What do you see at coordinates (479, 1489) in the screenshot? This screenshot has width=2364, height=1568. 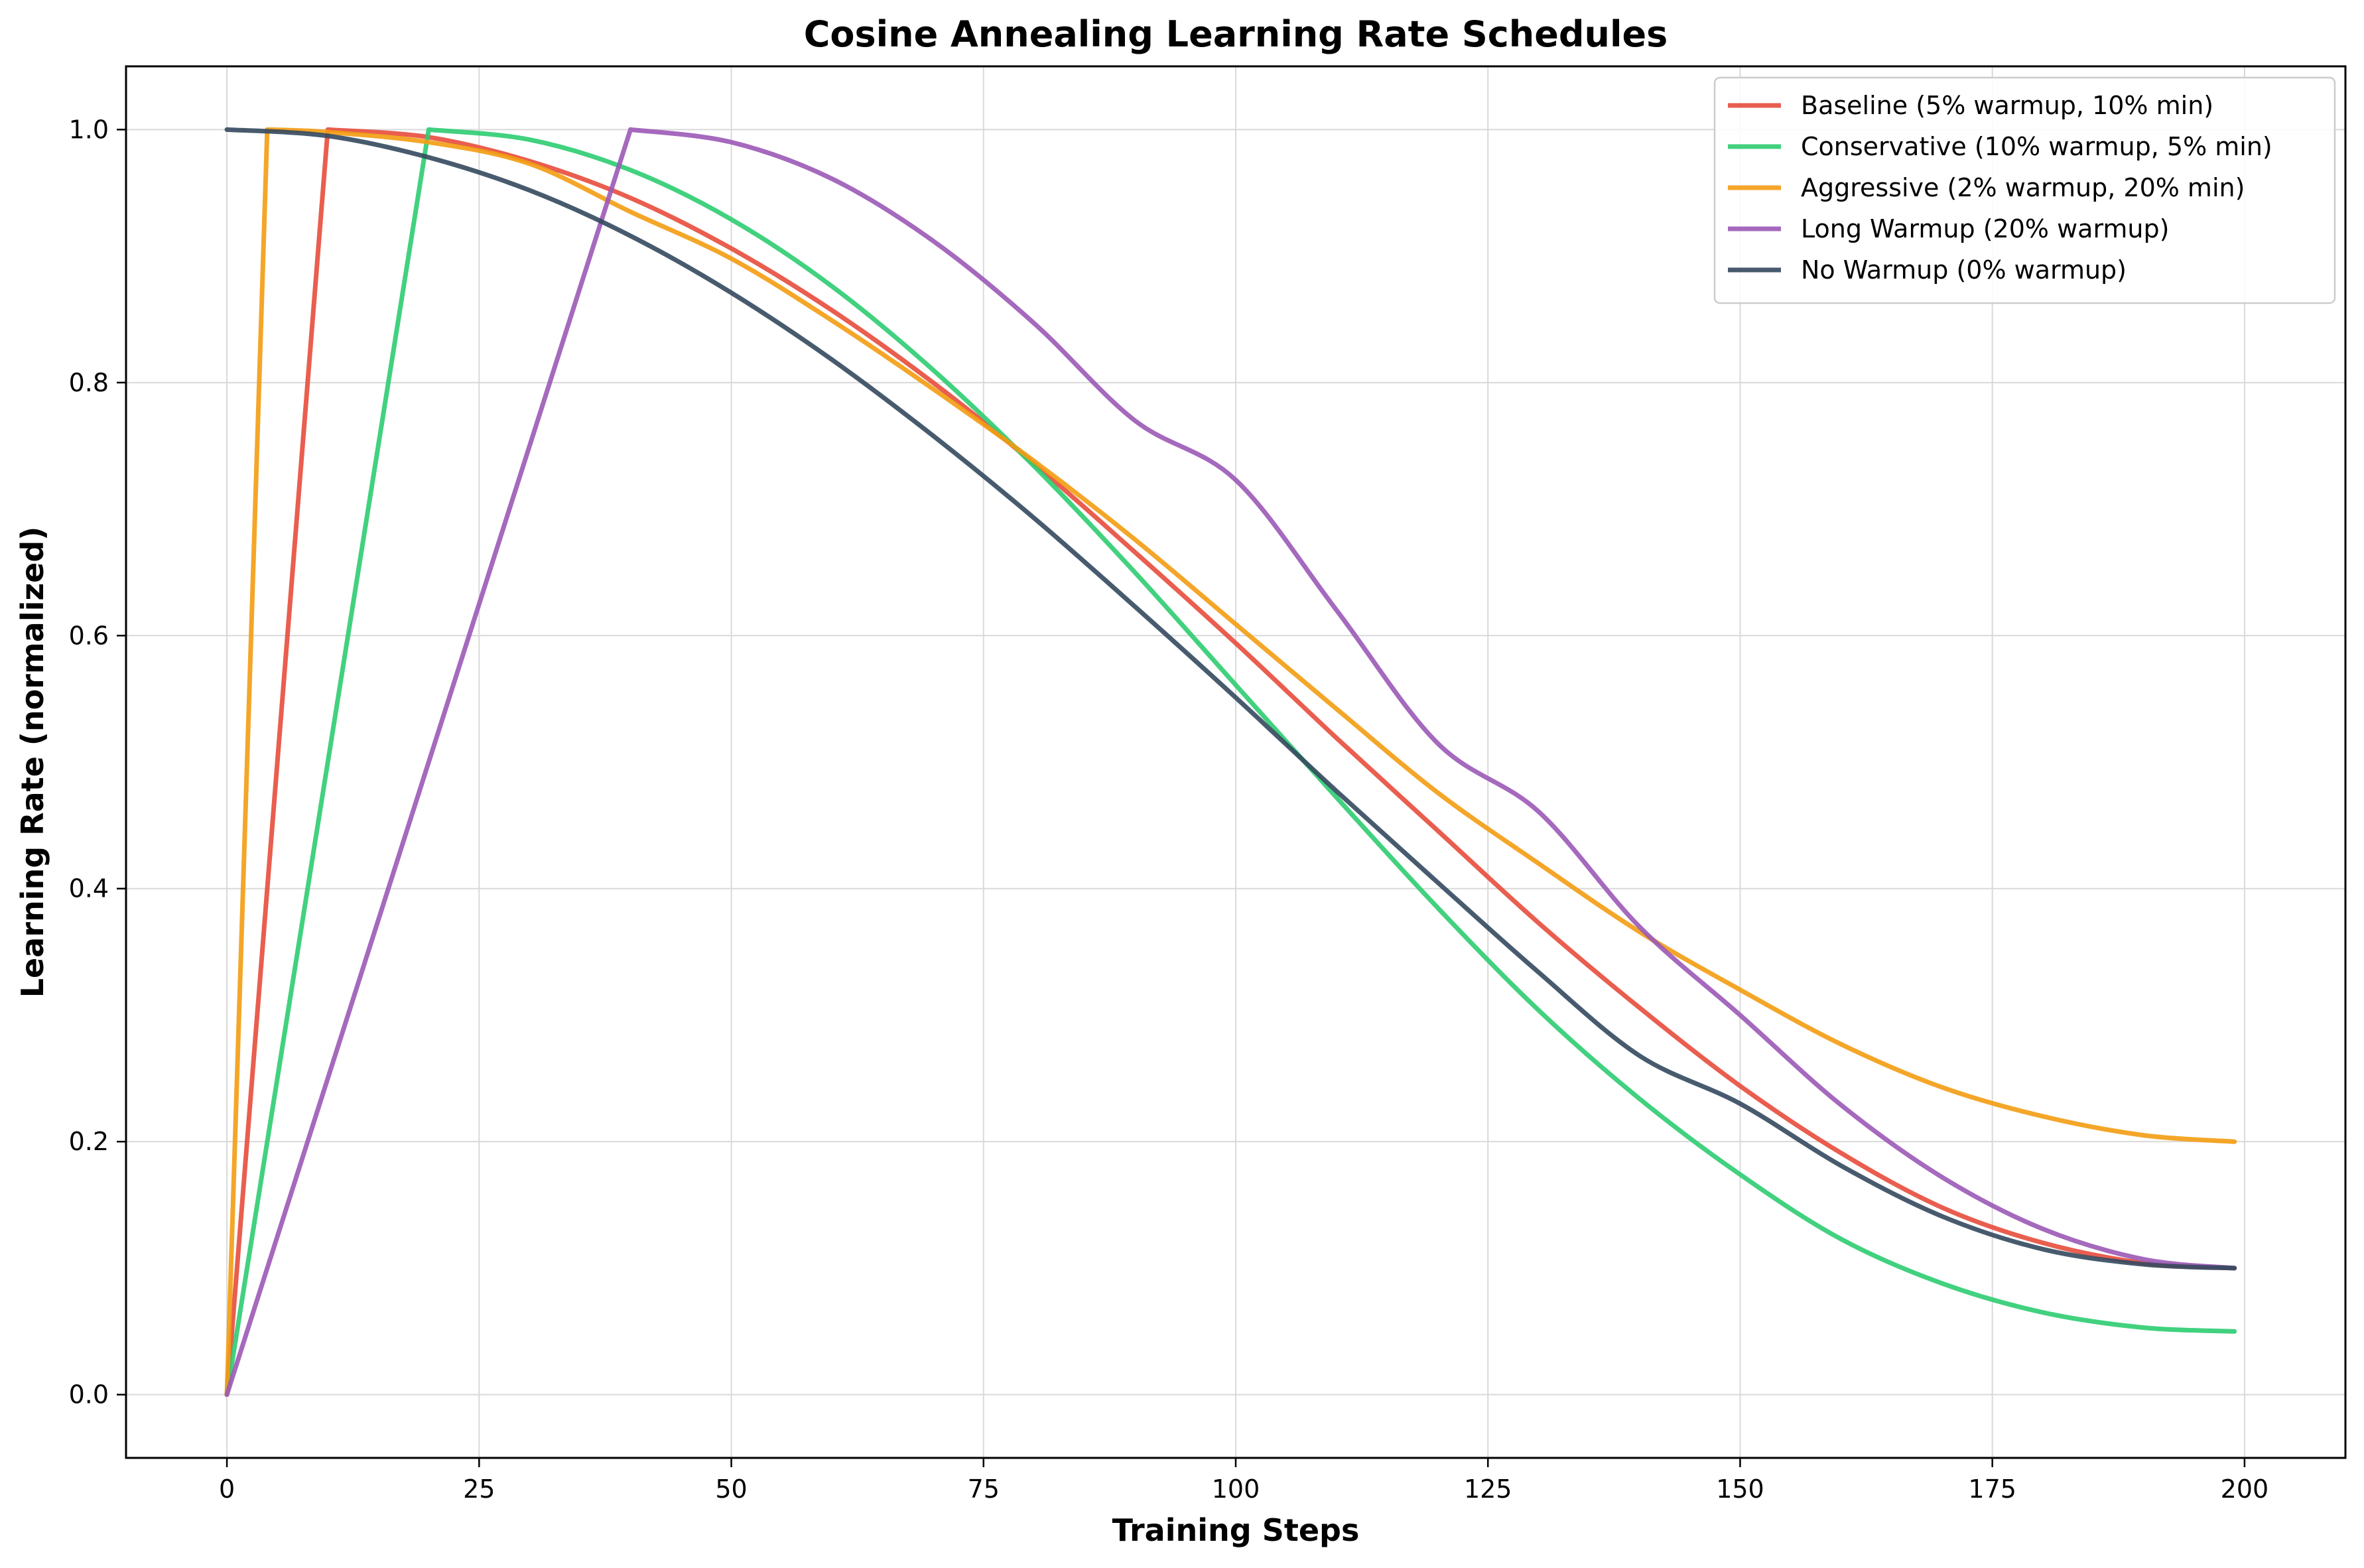 I see `x-tick-label: 25` at bounding box center [479, 1489].